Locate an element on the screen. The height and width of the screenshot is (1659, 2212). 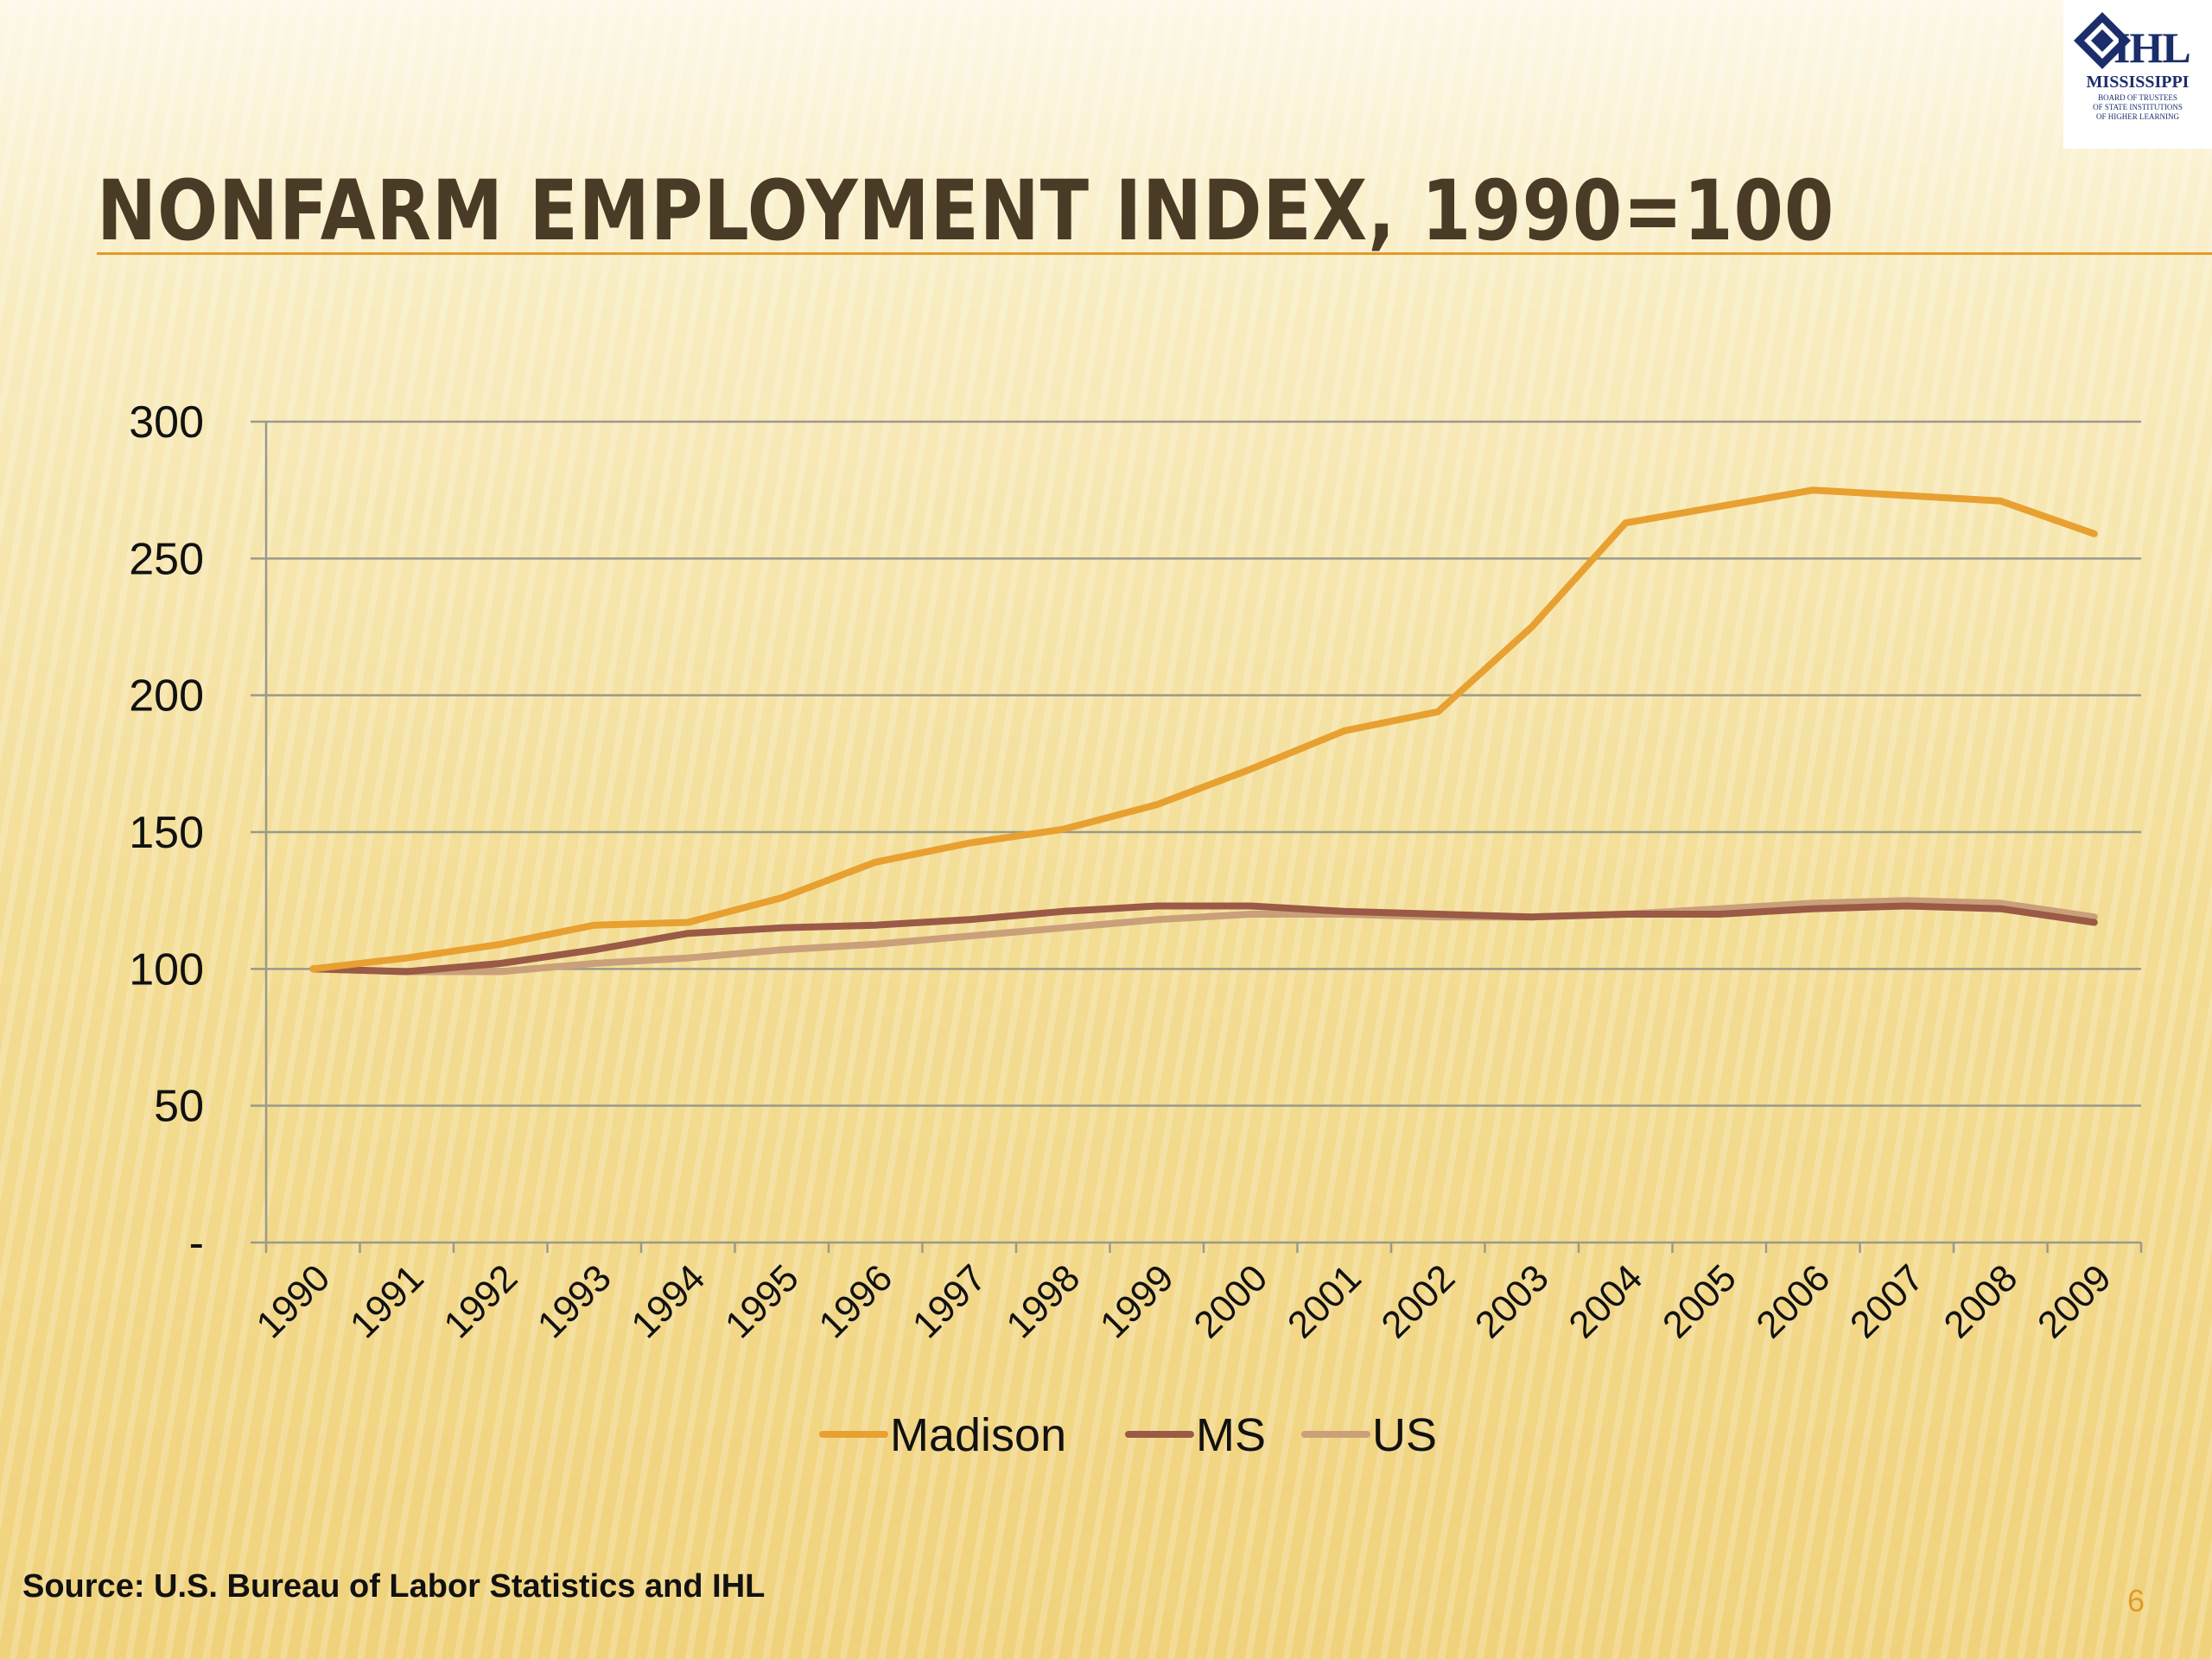
x-tick-label: 1996 is located at coordinates (855, 1301).